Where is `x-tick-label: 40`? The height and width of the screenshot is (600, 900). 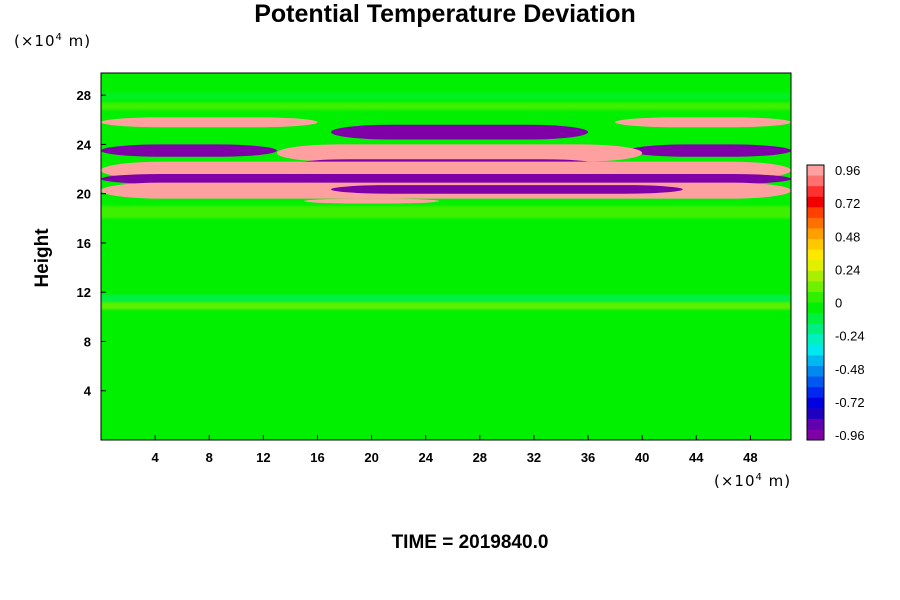 x-tick-label: 40 is located at coordinates (642, 457).